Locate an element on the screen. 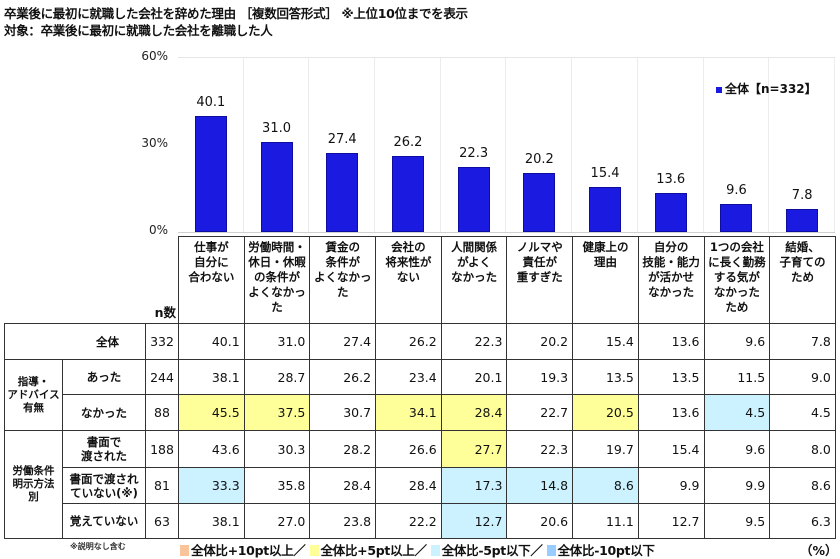  row-group-label: 指導・ アドバイス 有無 is located at coordinates (33, 395).